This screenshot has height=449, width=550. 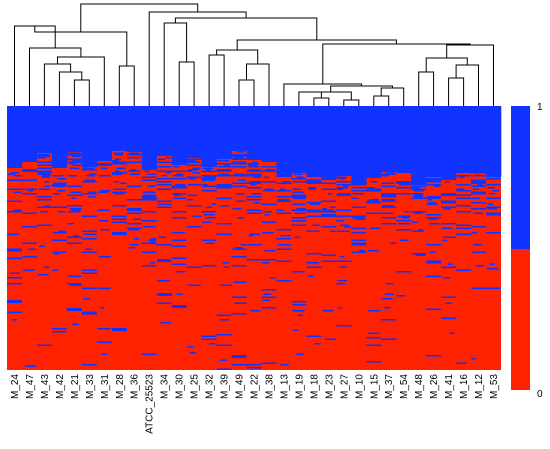 What do you see at coordinates (210, 386) in the screenshot?
I see `column-label: M_32` at bounding box center [210, 386].